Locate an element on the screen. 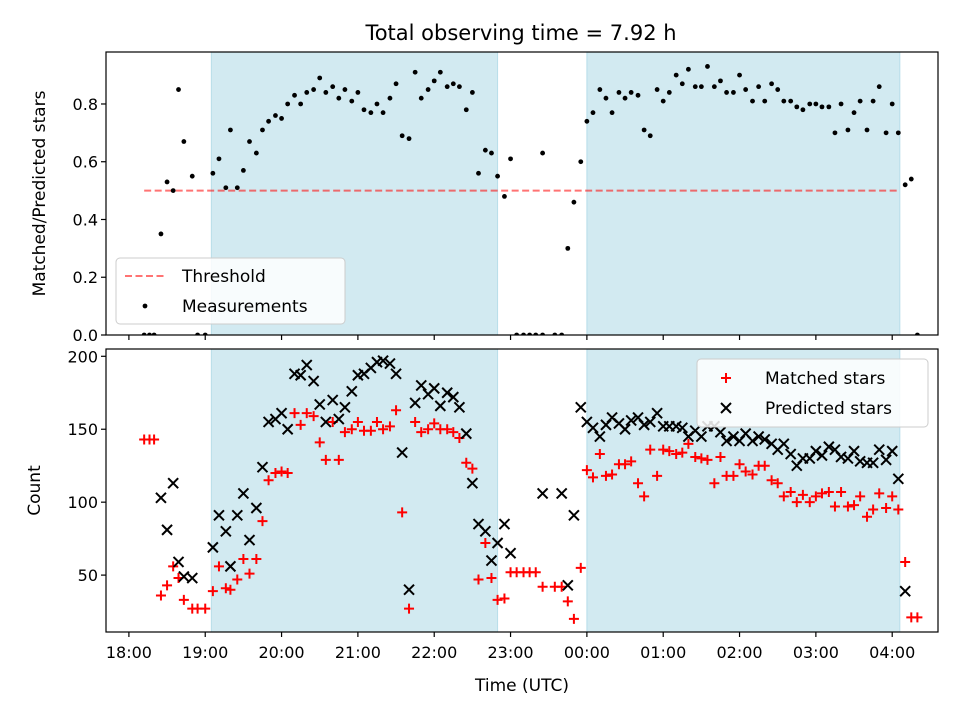  legend-box is located at coordinates (812, 393).